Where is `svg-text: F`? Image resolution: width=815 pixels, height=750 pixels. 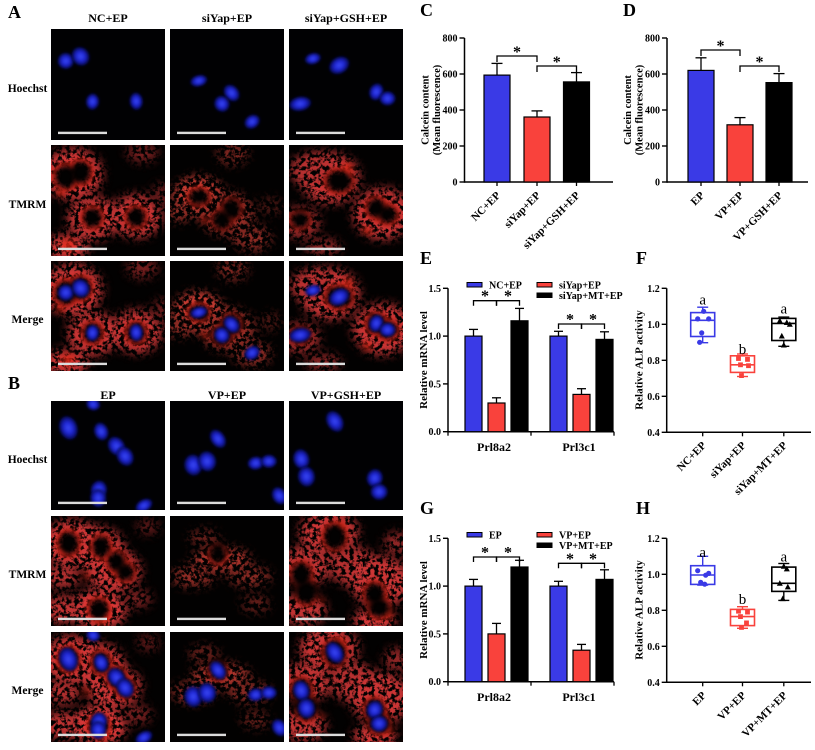 svg-text: F is located at coordinates (641, 259).